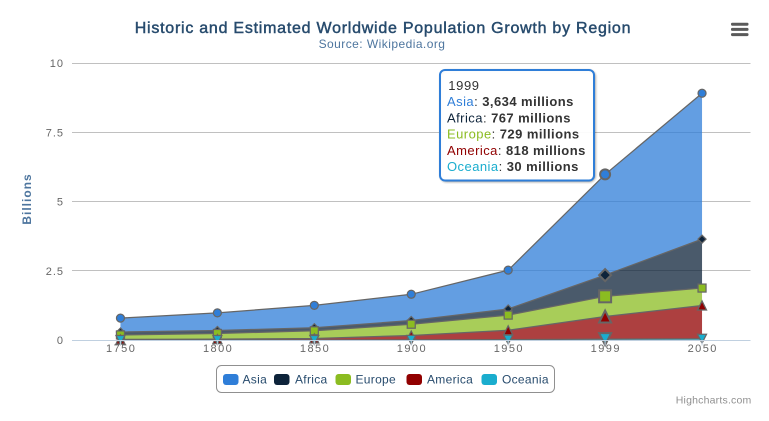 Image resolution: width=769 pixels, height=421 pixels. Describe the element at coordinates (703, 349) in the screenshot. I see `svg-text: 2050` at that location.